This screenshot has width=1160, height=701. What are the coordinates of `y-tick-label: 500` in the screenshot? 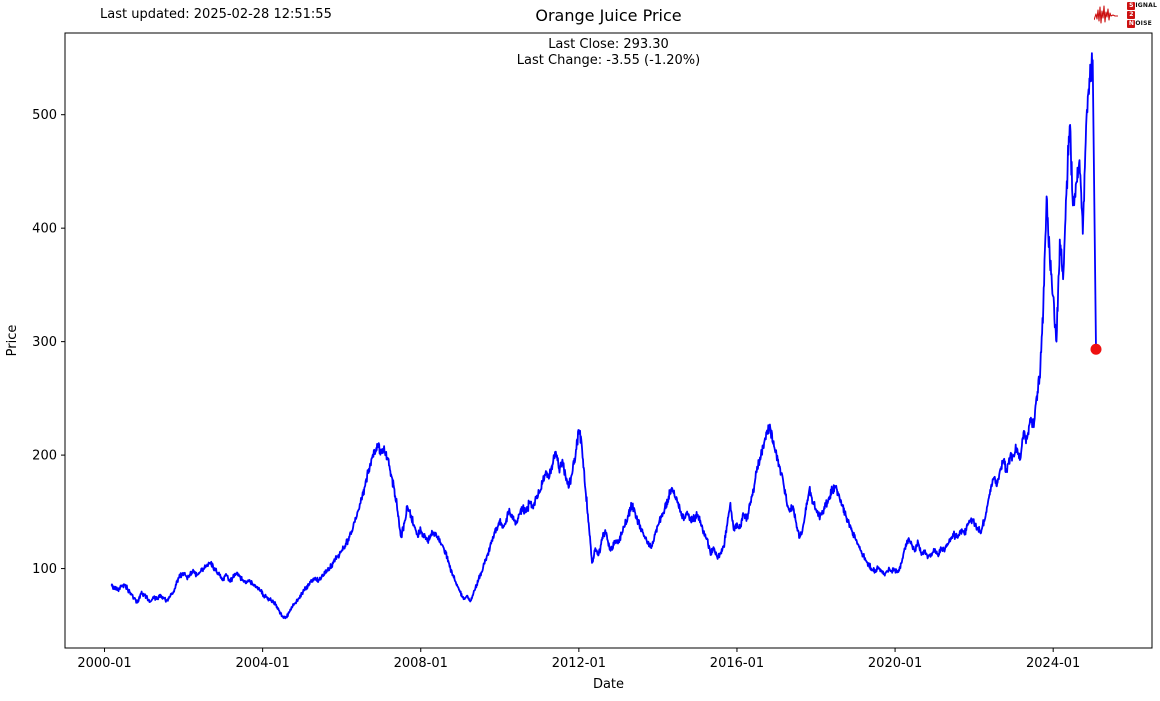 It's located at (44, 115).